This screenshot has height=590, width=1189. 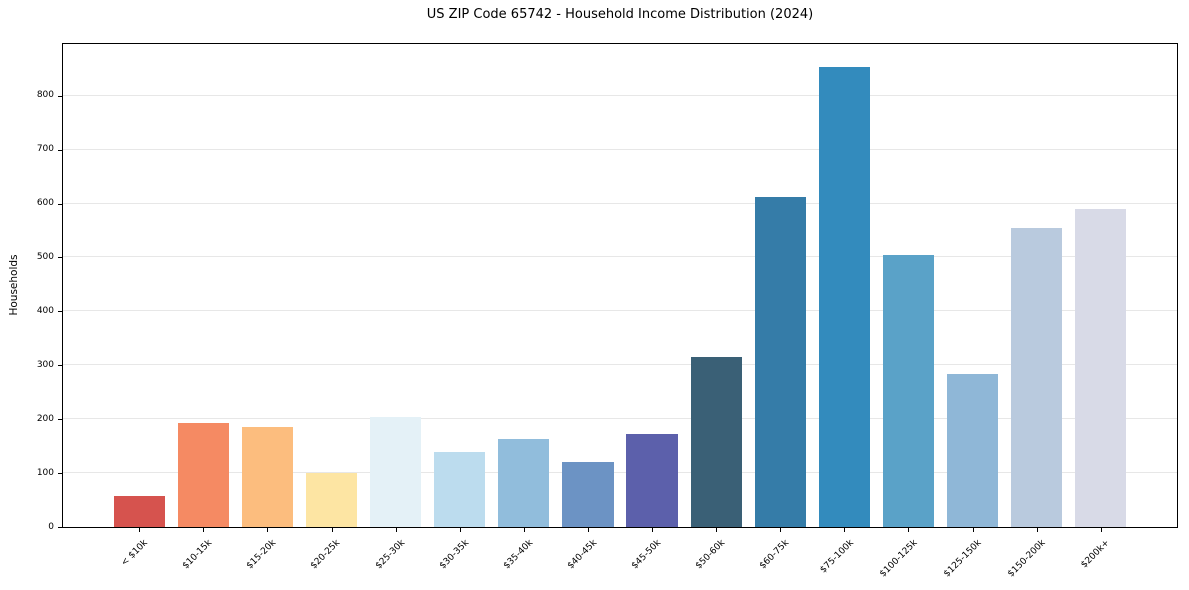 I want to click on bar-100-125k, so click(x=908, y=391).